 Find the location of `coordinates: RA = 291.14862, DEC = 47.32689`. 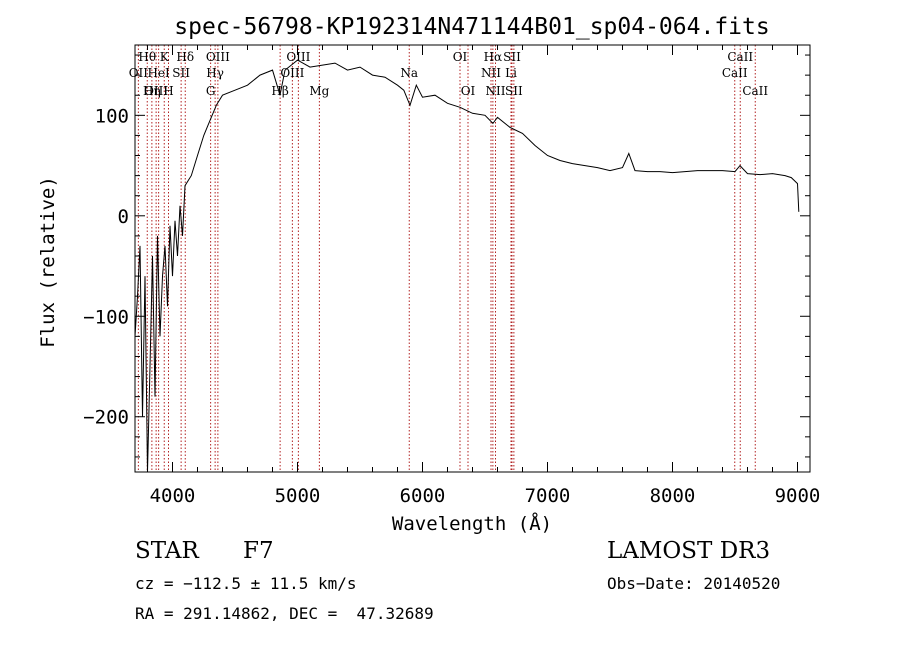

coordinates: RA = 291.14862, DEC = 47.32689 is located at coordinates (284, 613).